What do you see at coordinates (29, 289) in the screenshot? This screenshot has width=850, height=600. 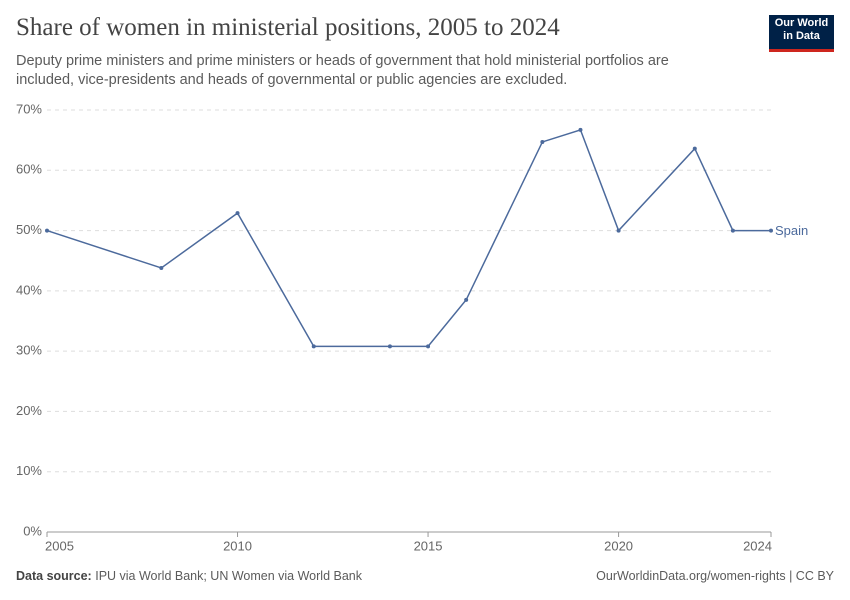 I see `y-tick-label: 40%` at bounding box center [29, 289].